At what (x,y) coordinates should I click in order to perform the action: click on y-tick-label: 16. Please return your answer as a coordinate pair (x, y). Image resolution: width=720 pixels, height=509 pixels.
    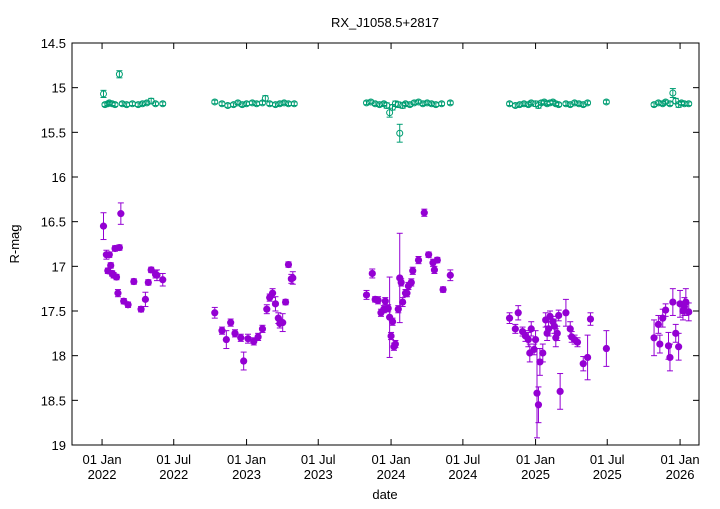
    Looking at the image, I should click on (59, 177).